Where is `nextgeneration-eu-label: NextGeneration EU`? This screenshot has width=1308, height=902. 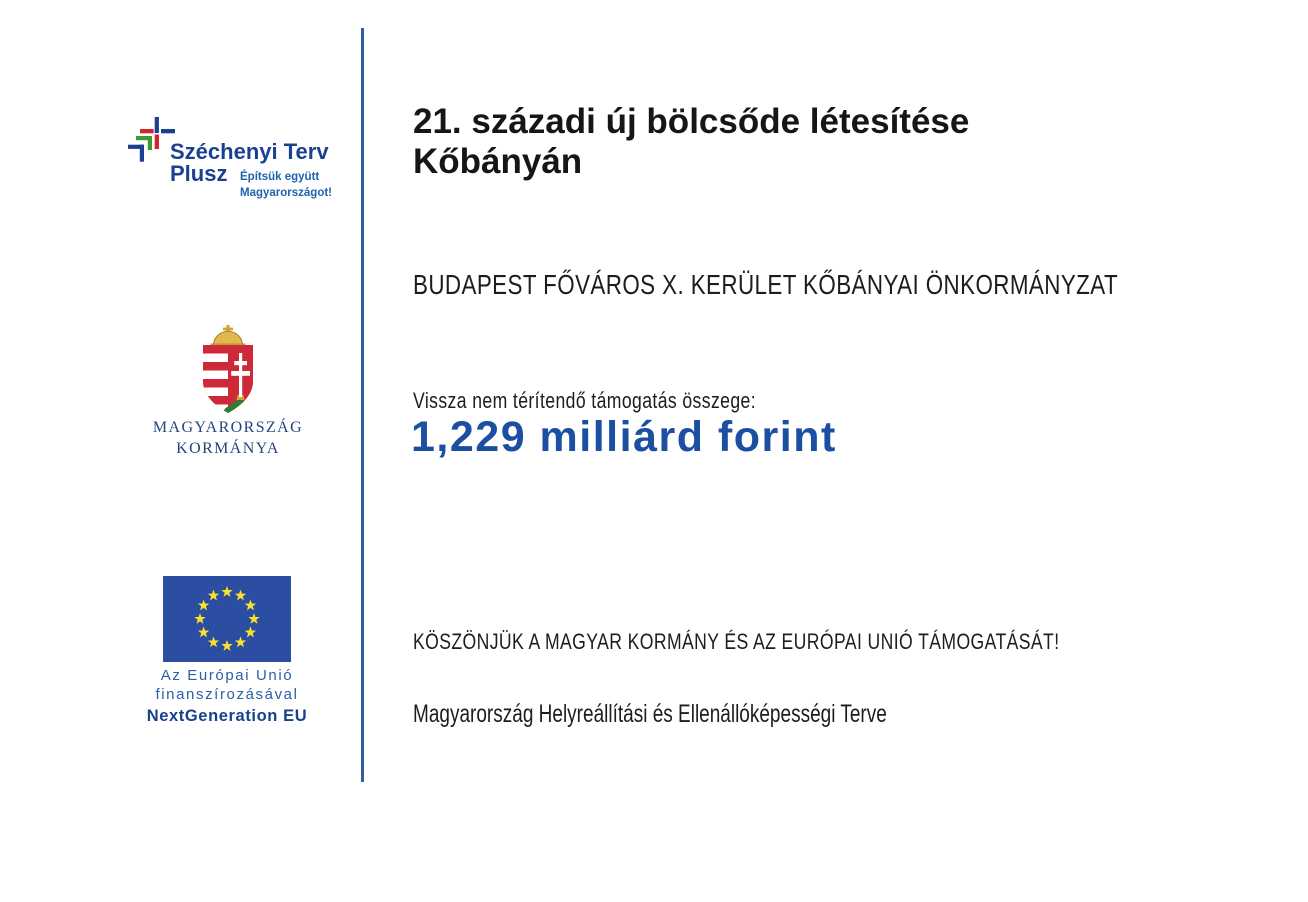 nextgeneration-eu-label: NextGeneration EU is located at coordinates (227, 716).